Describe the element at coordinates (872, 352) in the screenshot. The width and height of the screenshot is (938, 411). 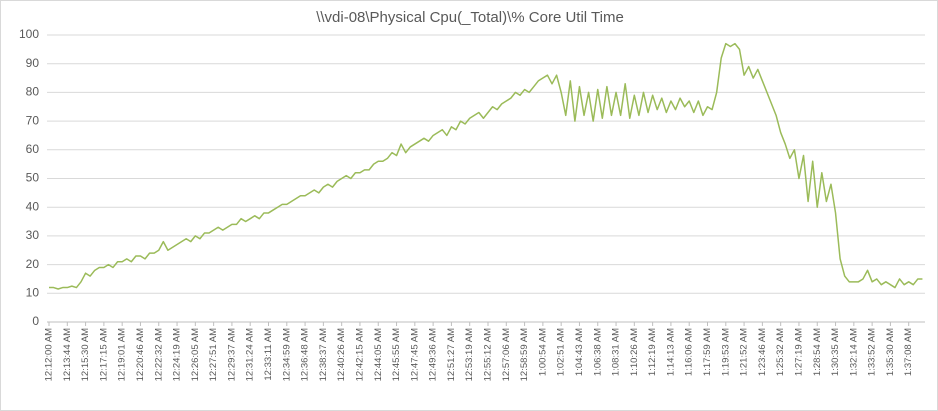
I see `x-tick-label: 1:33:52 AM` at that location.